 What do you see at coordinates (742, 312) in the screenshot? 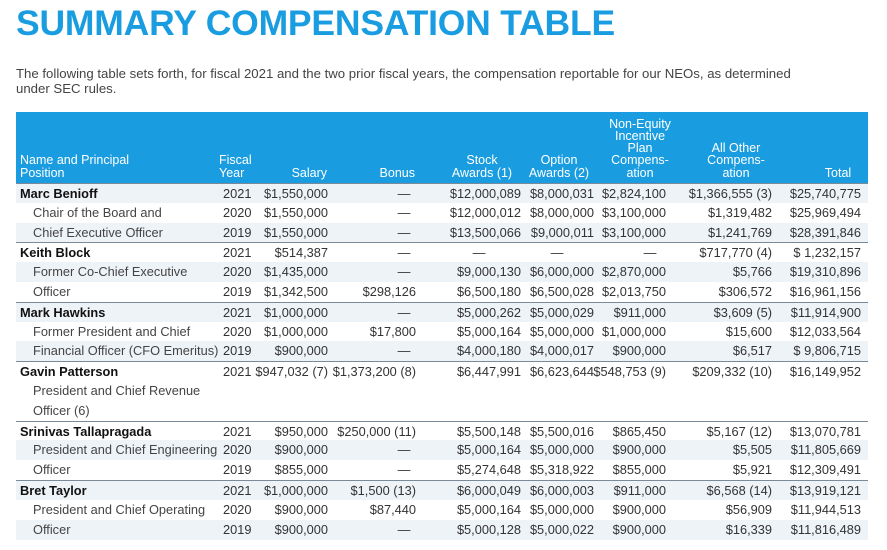
I see `cell-other: $3,609 (5)` at bounding box center [742, 312].